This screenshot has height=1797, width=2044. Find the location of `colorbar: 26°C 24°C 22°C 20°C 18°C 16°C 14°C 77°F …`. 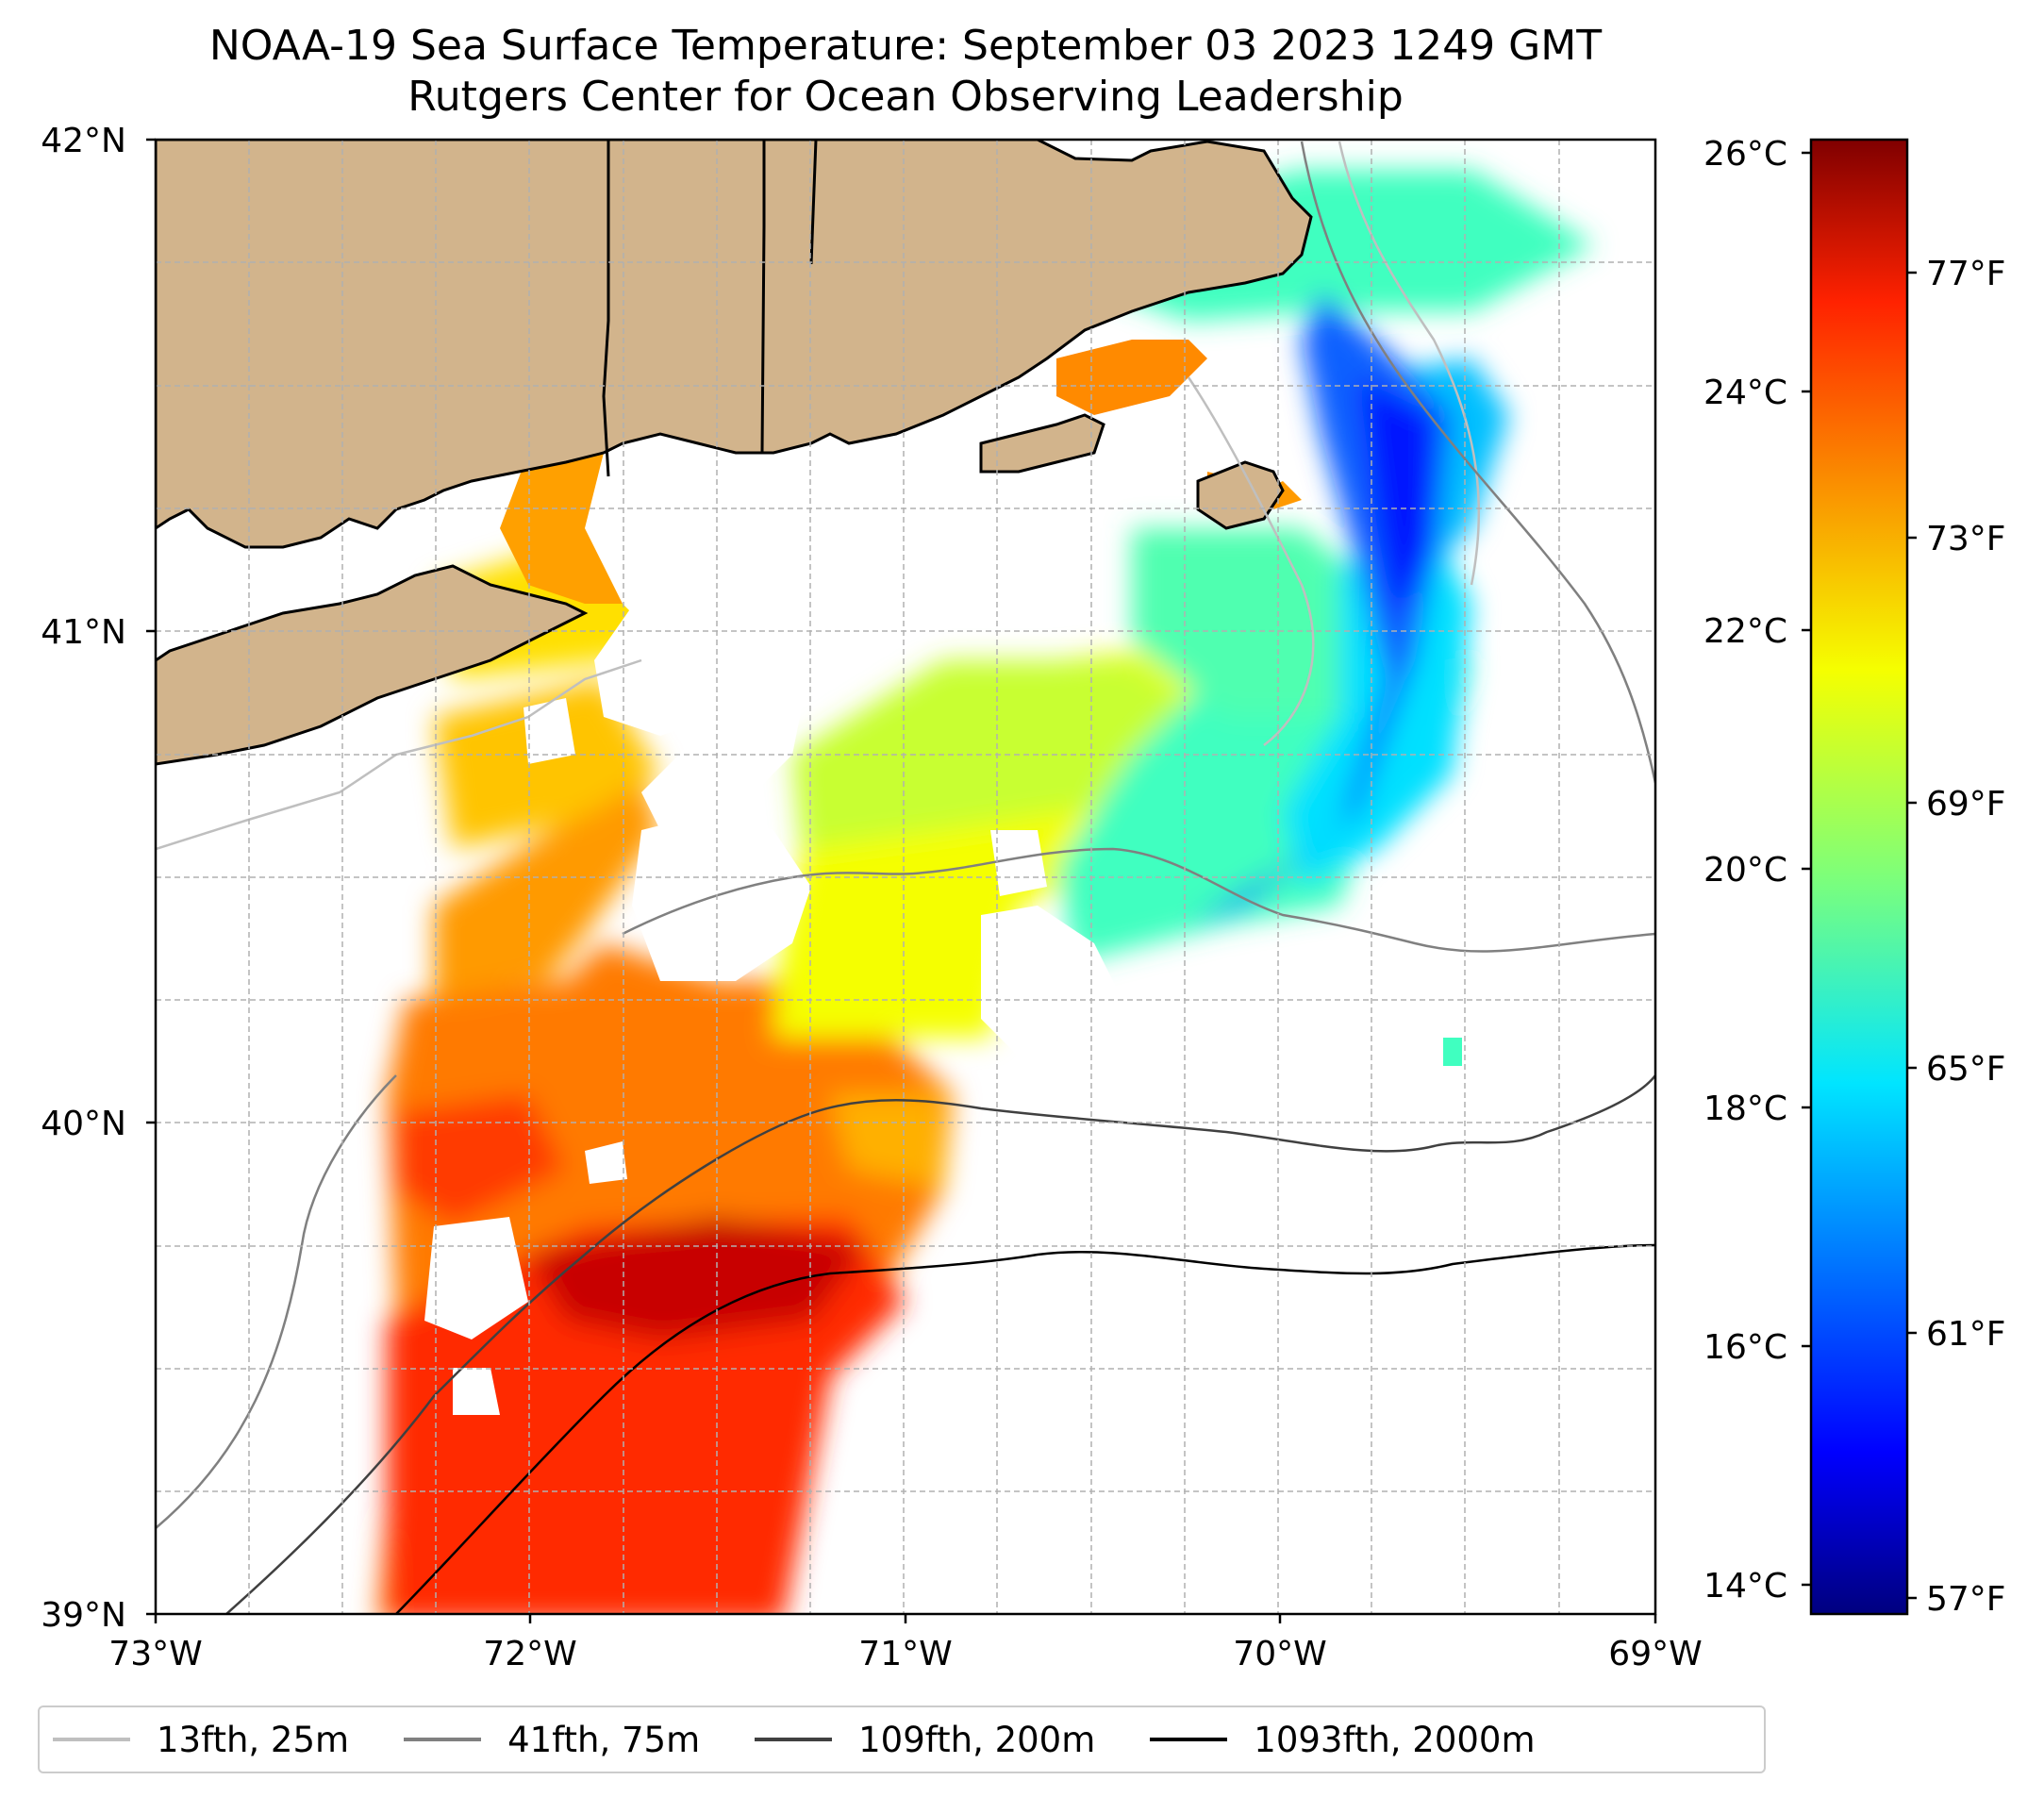

colorbar: 26°C 24°C 22°C 20°C 18°C 16°C 14°C 77°F … is located at coordinates (1854, 877).